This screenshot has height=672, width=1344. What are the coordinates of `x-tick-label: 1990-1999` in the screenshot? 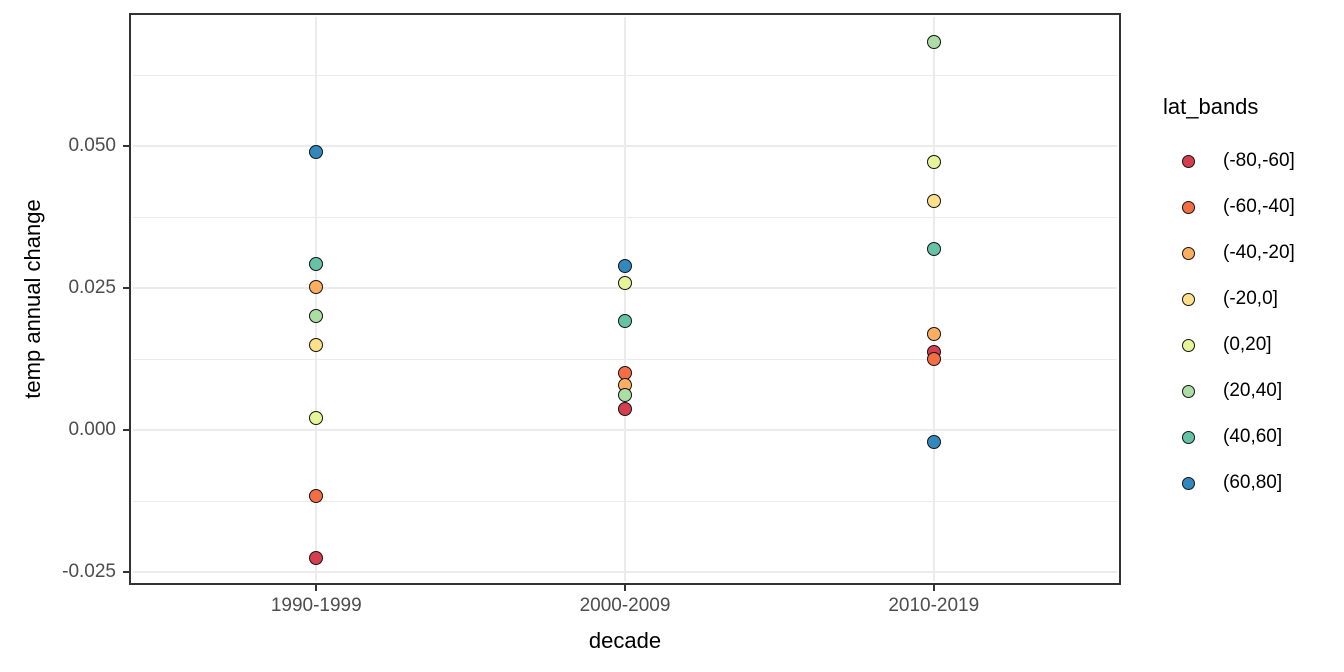 It's located at (316, 605).